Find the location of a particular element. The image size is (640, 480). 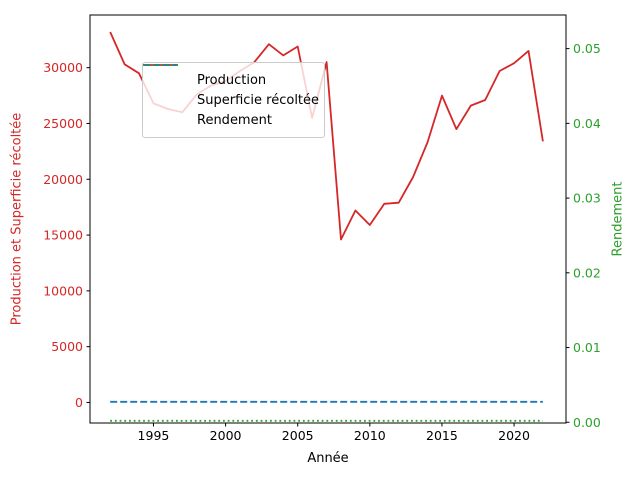

legend-item-superficie: Superficie récoltée is located at coordinates (231, 87).